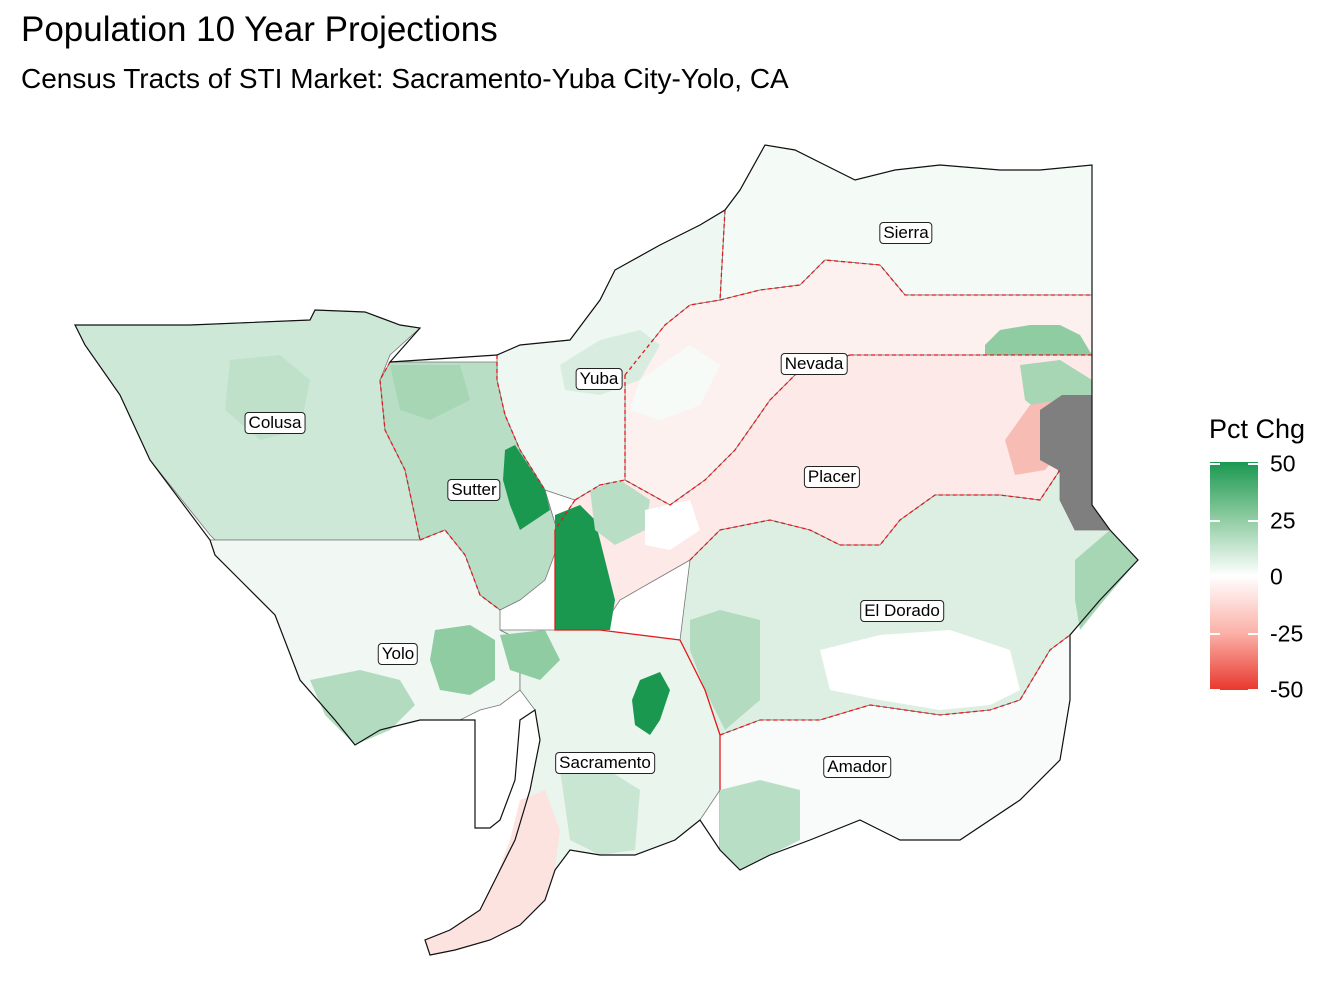 The image size is (1344, 1008). Describe the element at coordinates (832, 477) in the screenshot. I see `county-label-placer: Placer` at that location.